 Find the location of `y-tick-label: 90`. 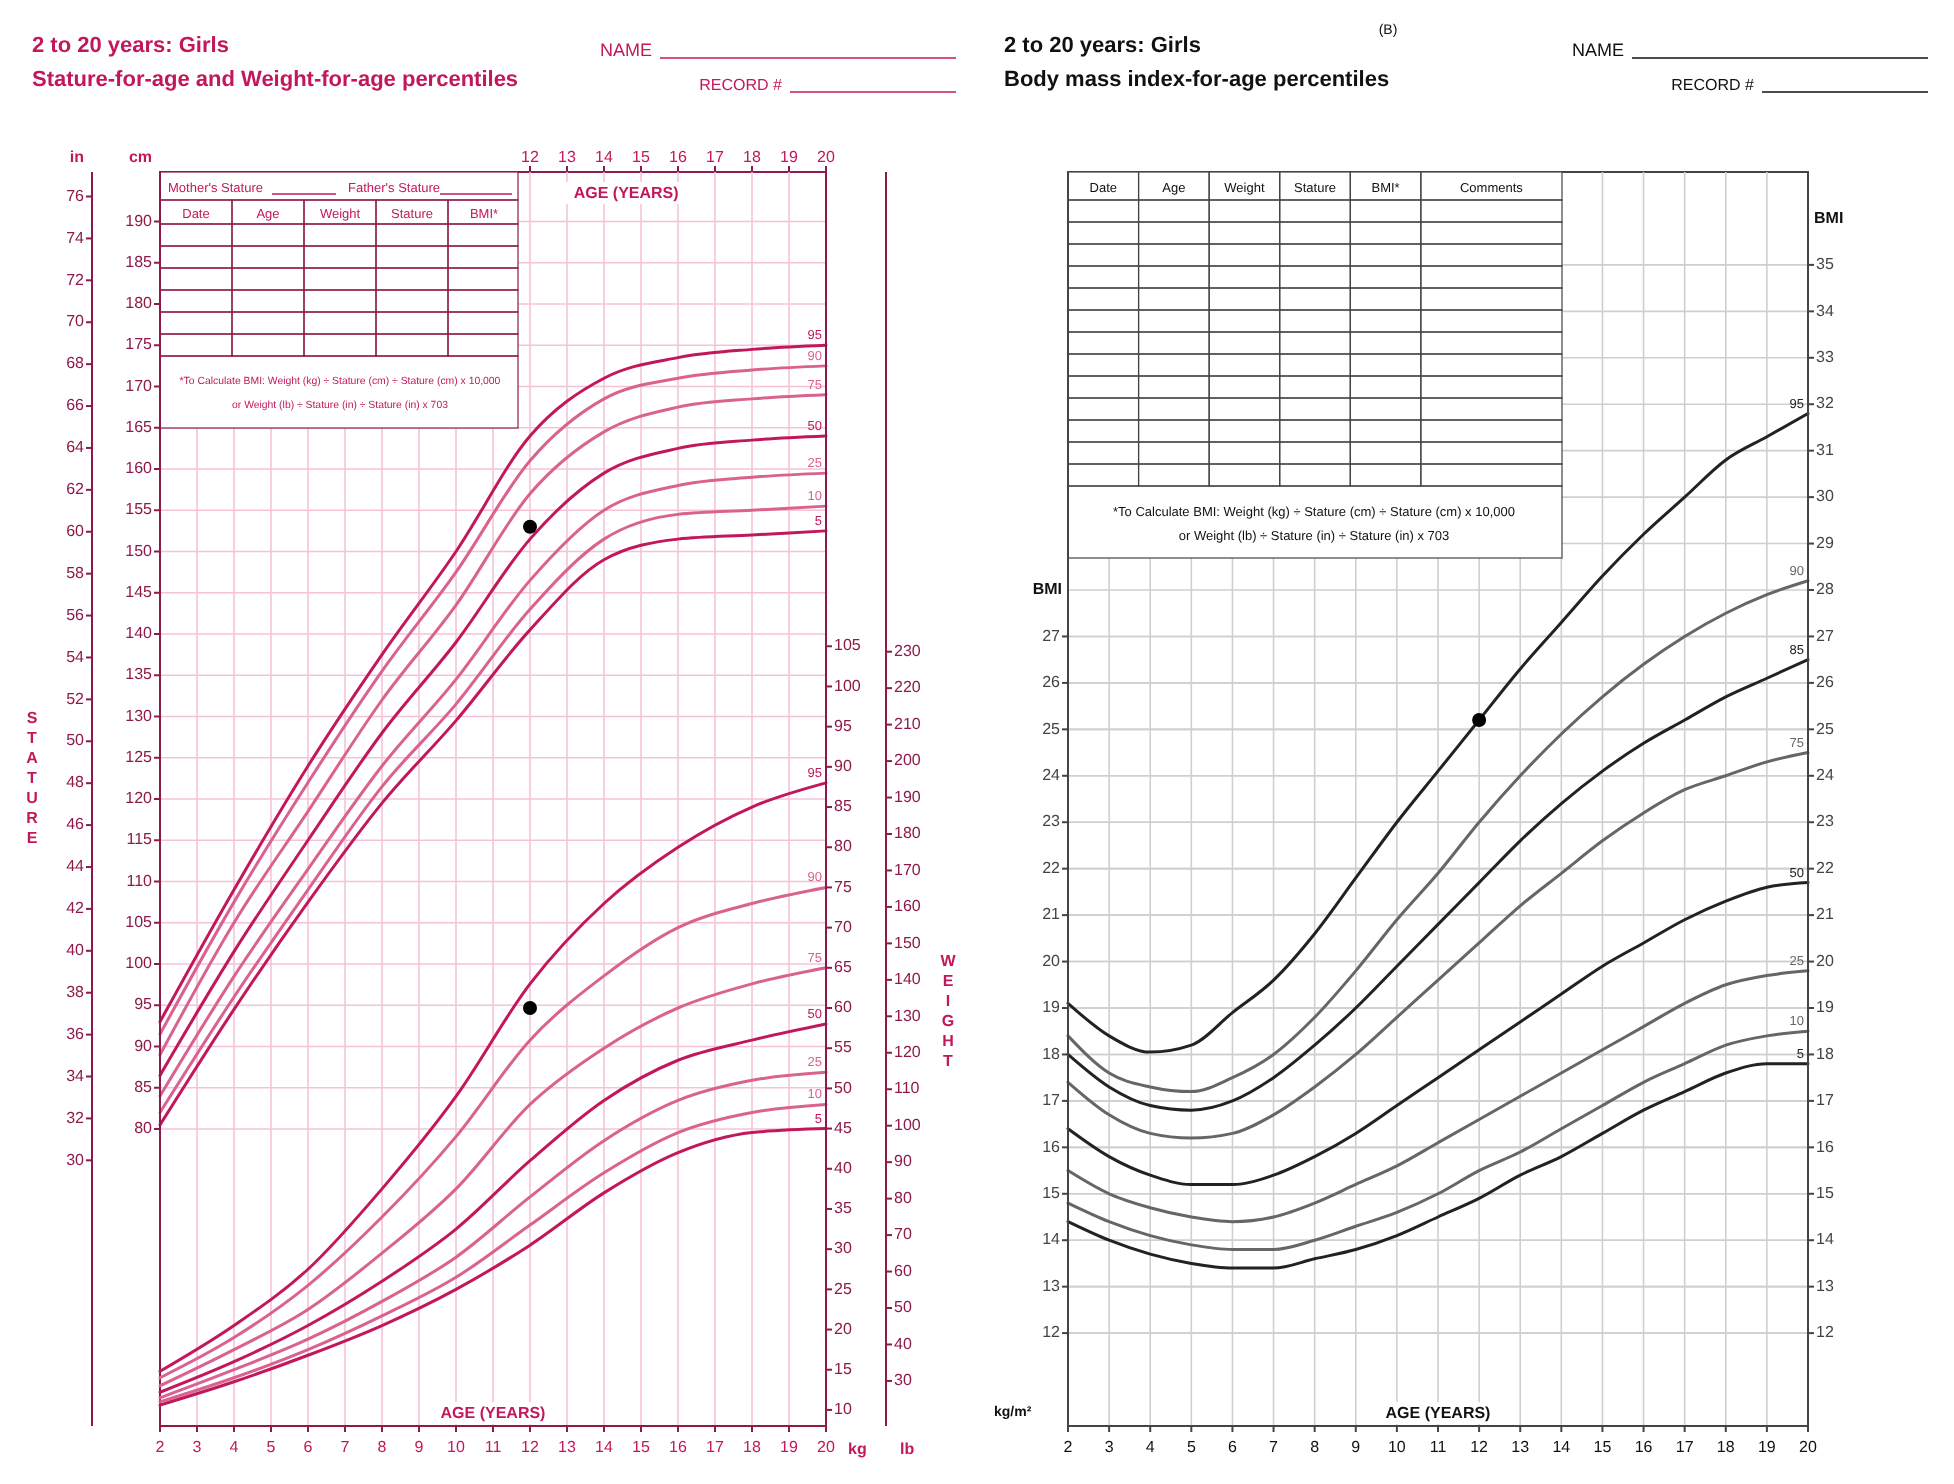

y-tick-label: 90 is located at coordinates (144, 1045).